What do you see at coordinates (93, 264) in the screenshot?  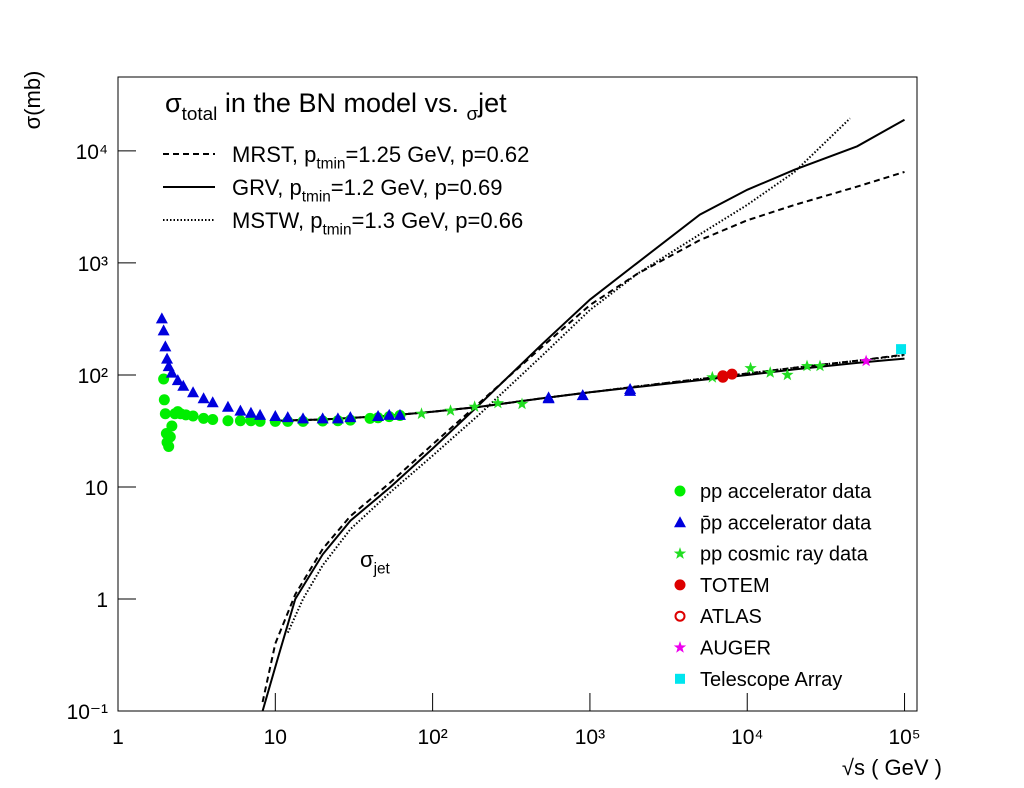 I see `y-tick-label: 10³` at bounding box center [93, 264].